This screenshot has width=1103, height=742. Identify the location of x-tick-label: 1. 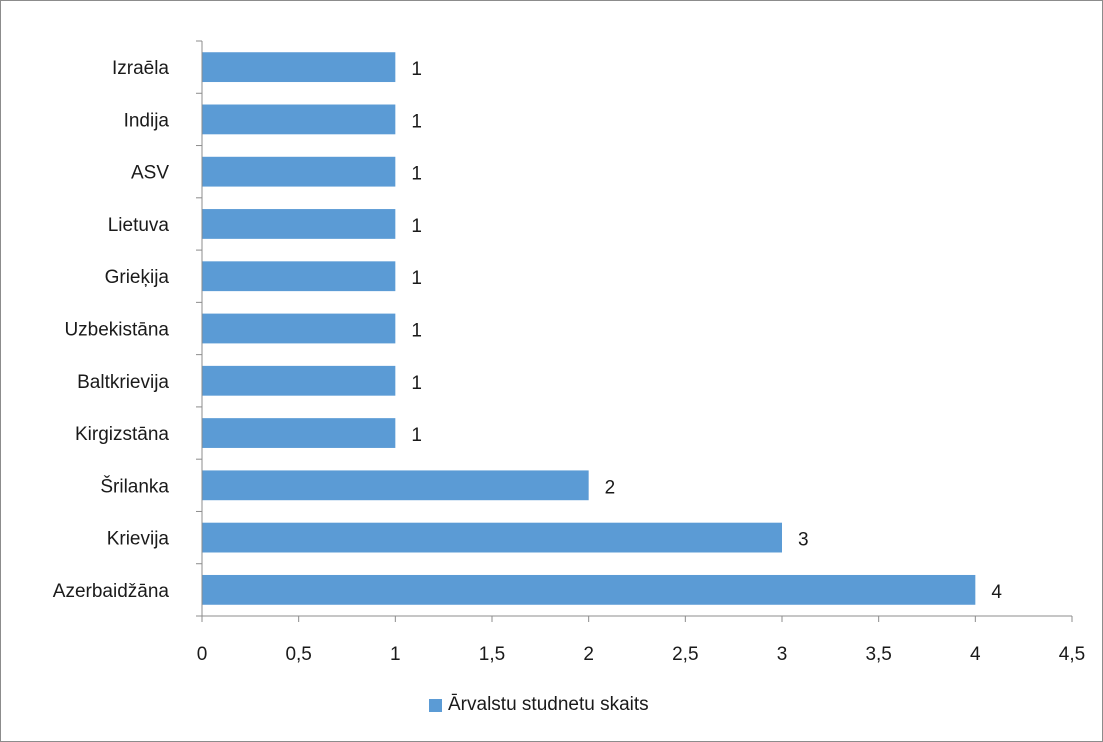
(395, 654).